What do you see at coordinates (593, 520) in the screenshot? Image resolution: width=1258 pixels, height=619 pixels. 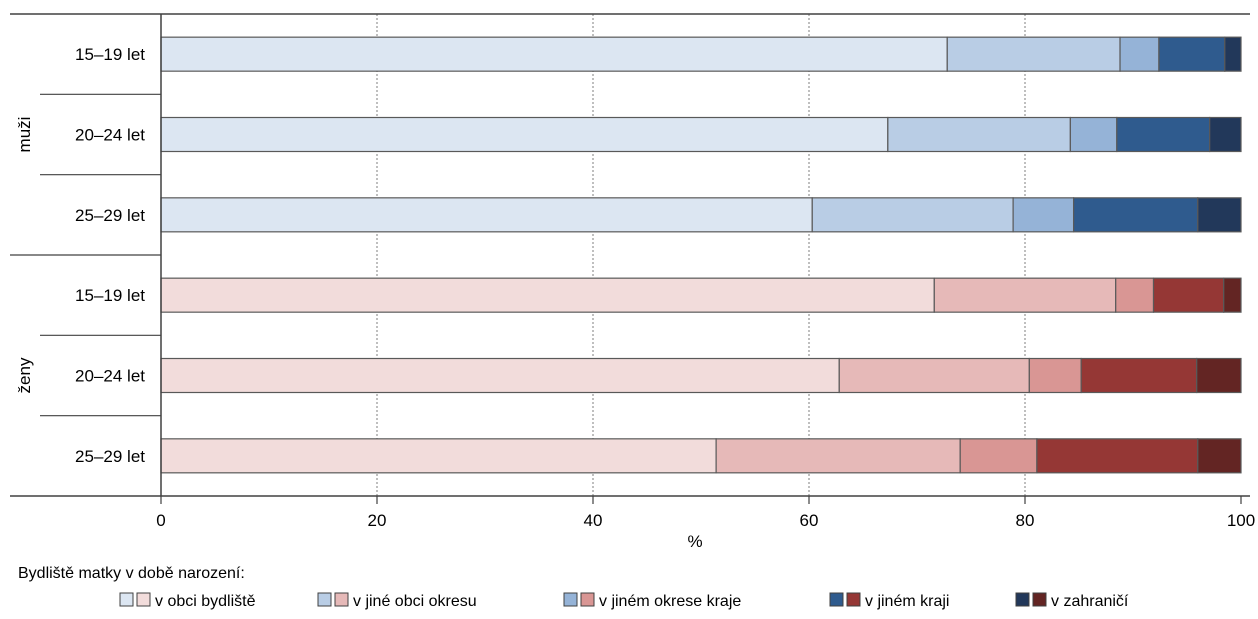 I see `x-tick-label: 40` at bounding box center [593, 520].